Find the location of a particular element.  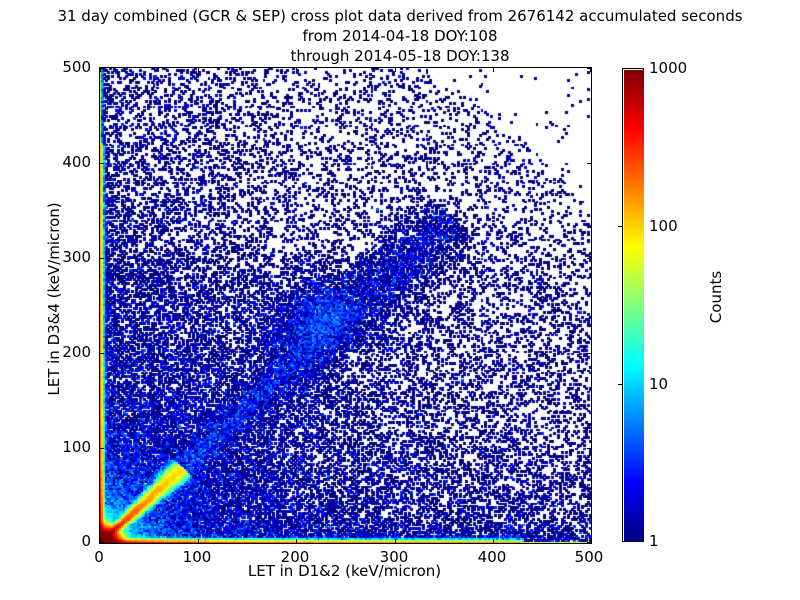

colorbar-canvas is located at coordinates (634, 306).